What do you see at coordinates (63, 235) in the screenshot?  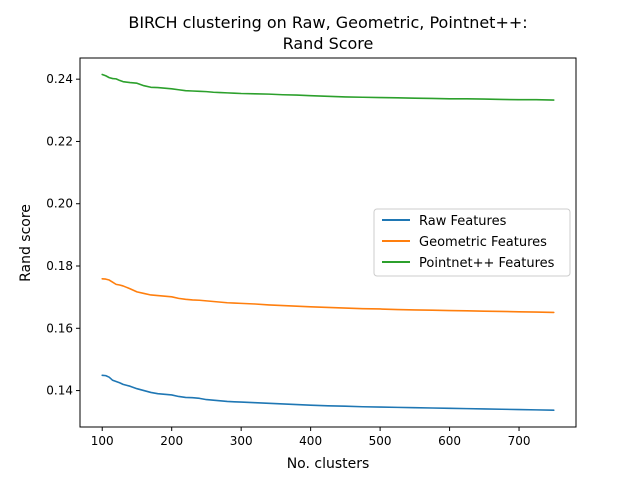 I see `y-axis: 0.14 0.16 0.18 0.20 0.22 0.24` at bounding box center [63, 235].